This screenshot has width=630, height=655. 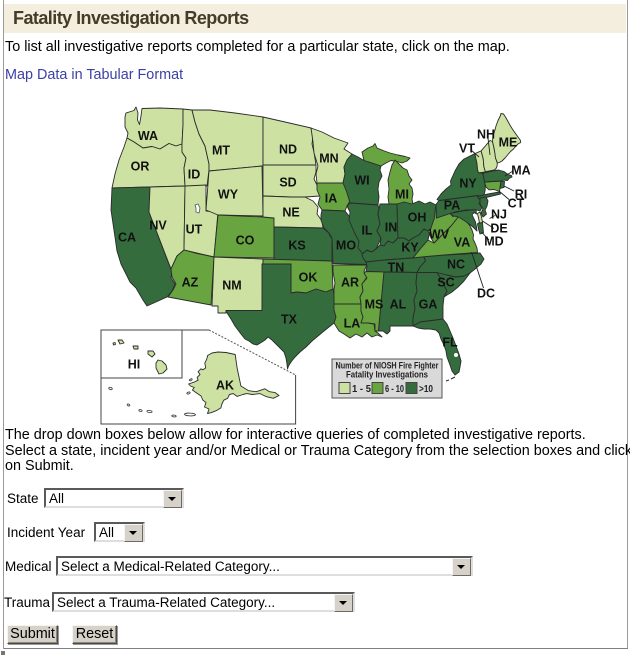 I want to click on svg-text: HI, so click(x=134, y=365).